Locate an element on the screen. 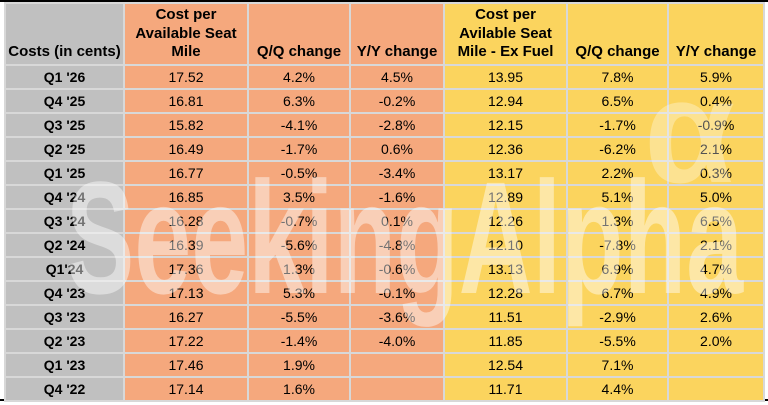  table-cell: 2.1% is located at coordinates (716, 149).